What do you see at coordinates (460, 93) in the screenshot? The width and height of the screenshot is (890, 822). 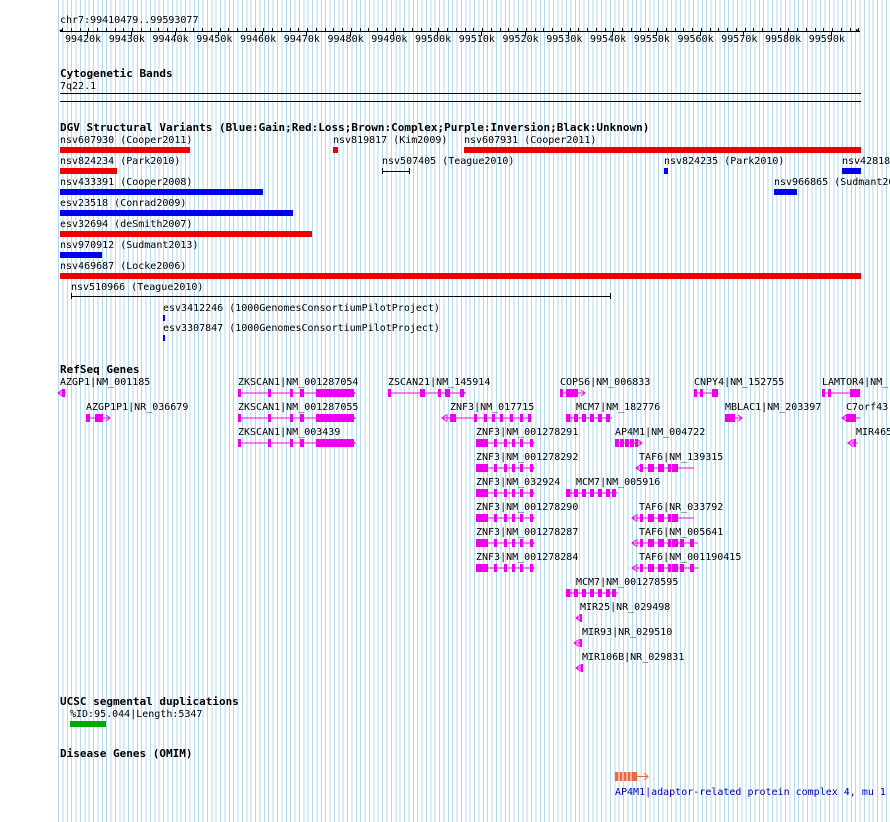 I see `cyto-band-line-top` at bounding box center [460, 93].